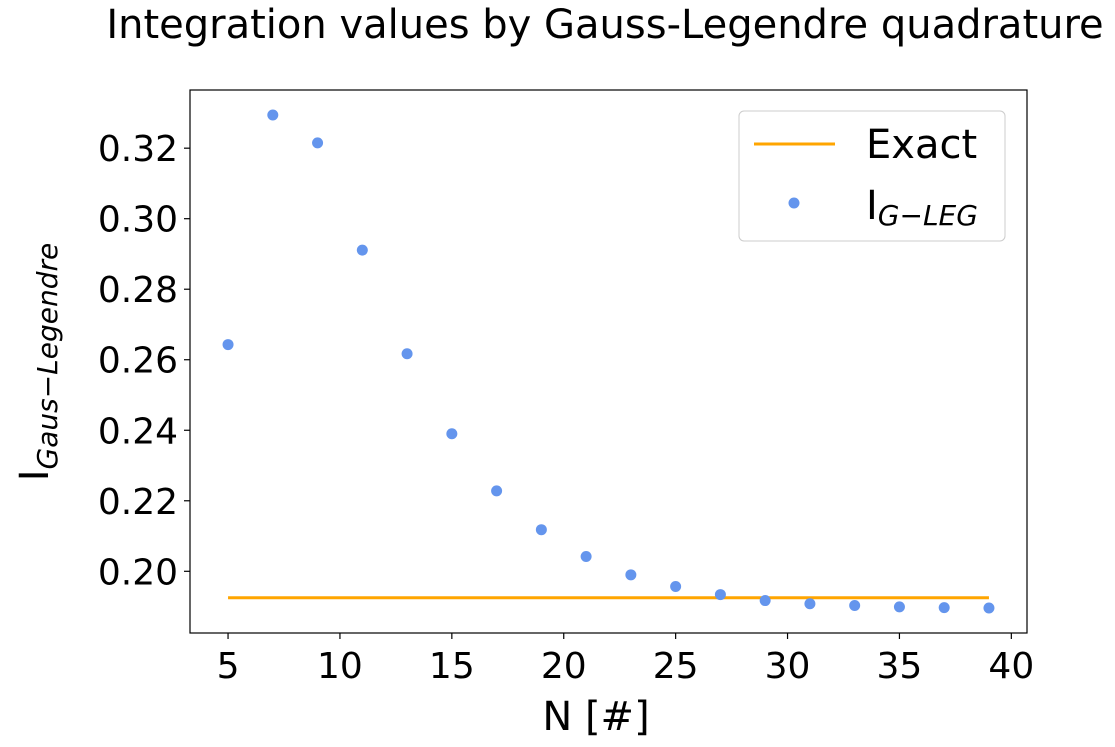 Image resolution: width=1115 pixels, height=747 pixels. I want to click on x-tick-label: 20, so click(564, 666).